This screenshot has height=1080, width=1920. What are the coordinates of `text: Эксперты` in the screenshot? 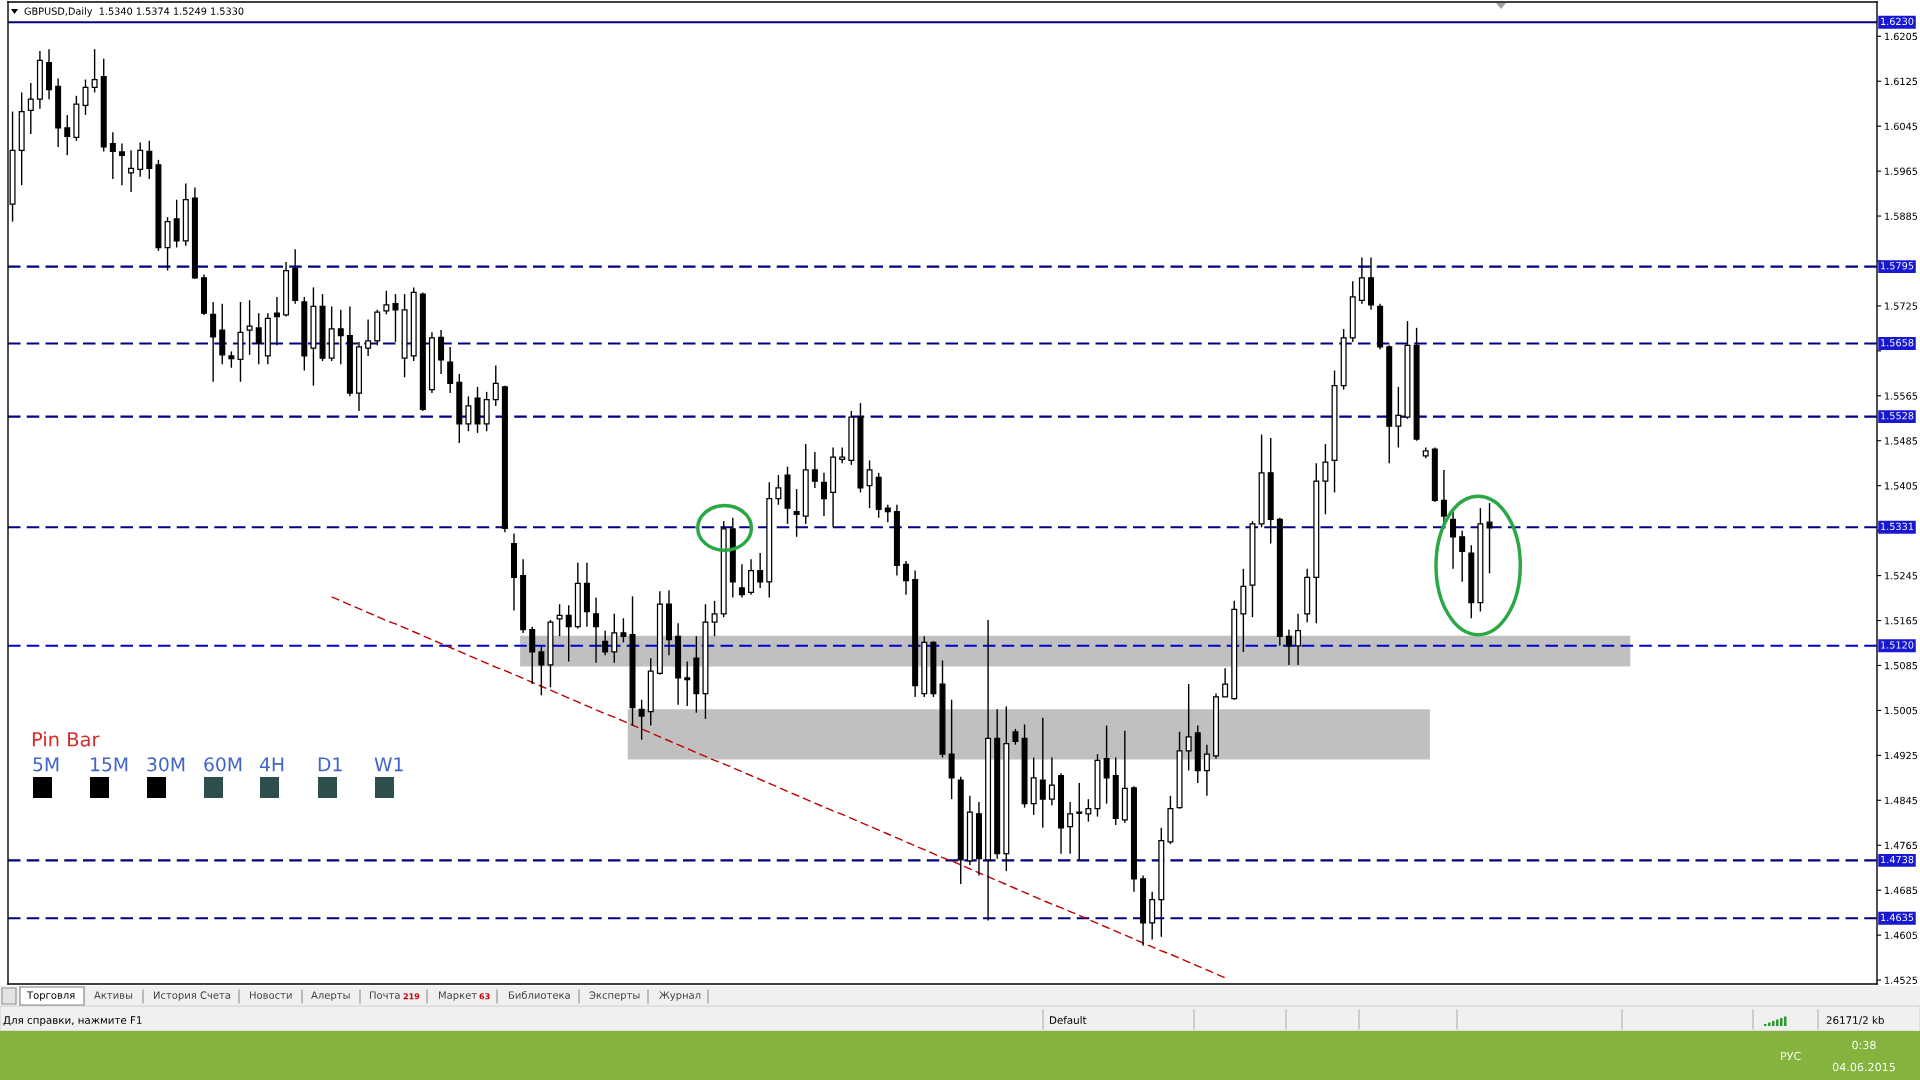 It's located at (614, 996).